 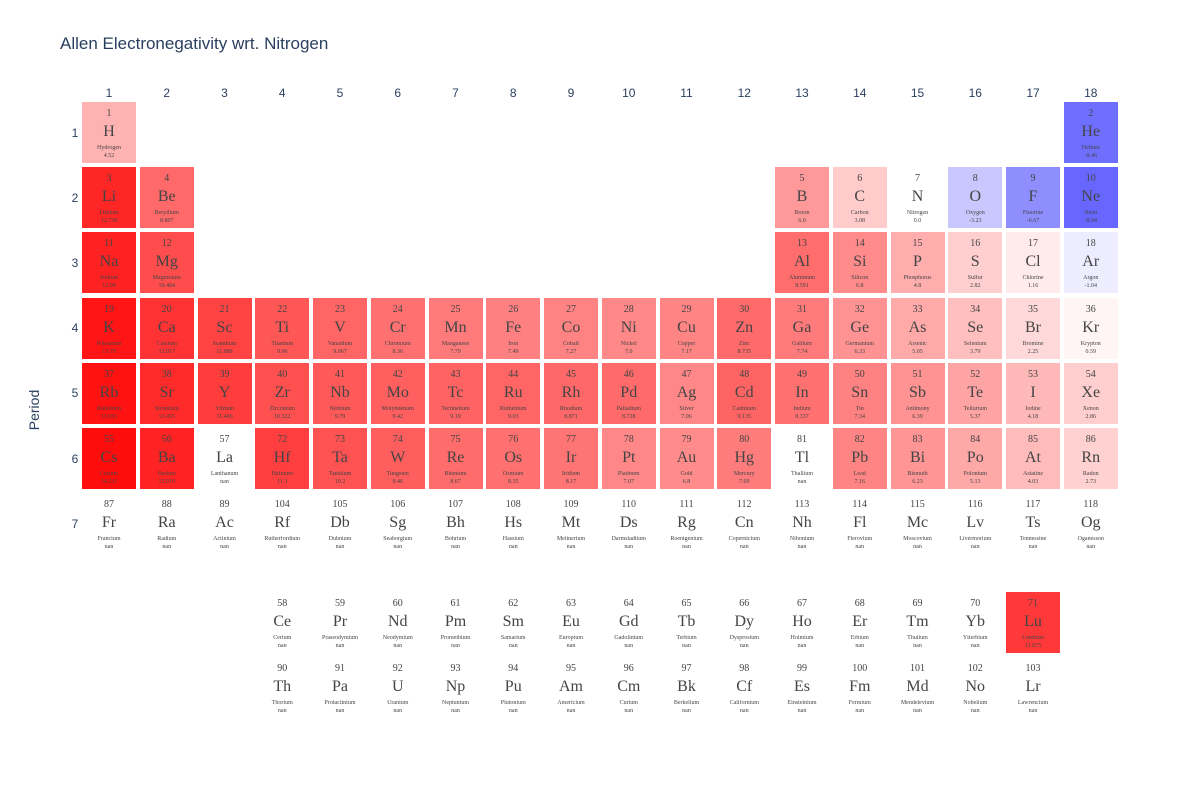 What do you see at coordinates (1033, 328) in the screenshot?
I see `element-cell-br: 35 Br Bromine 2.25` at bounding box center [1033, 328].